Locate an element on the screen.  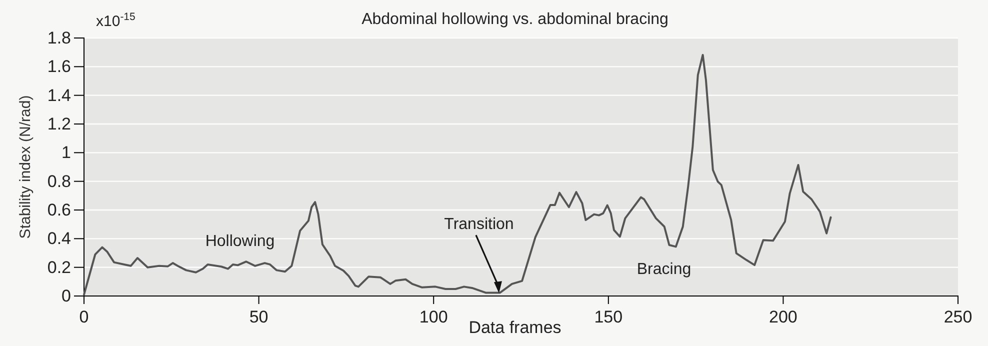
annotation: Bracing is located at coordinates (664, 269).